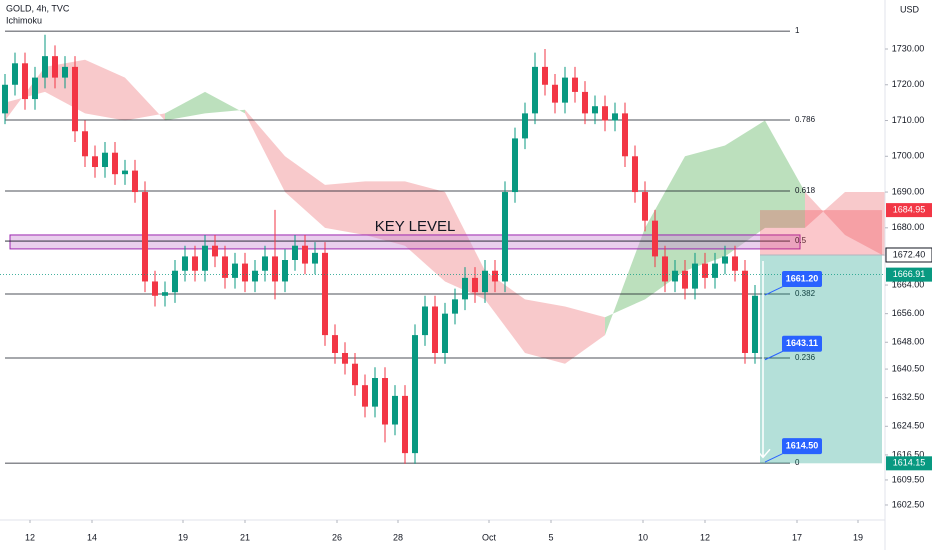  What do you see at coordinates (337, 537) in the screenshot?
I see `x-tick-label: 26` at bounding box center [337, 537].